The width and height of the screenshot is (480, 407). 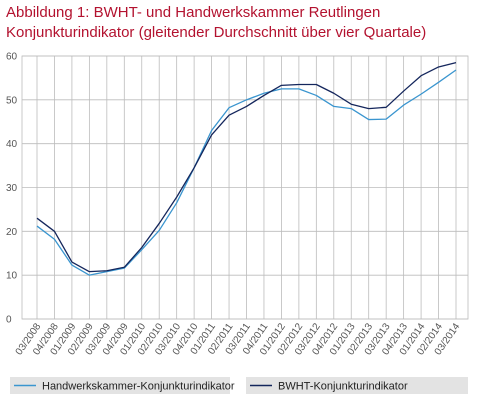 I want to click on y-tick-label: 60, so click(x=12, y=57).